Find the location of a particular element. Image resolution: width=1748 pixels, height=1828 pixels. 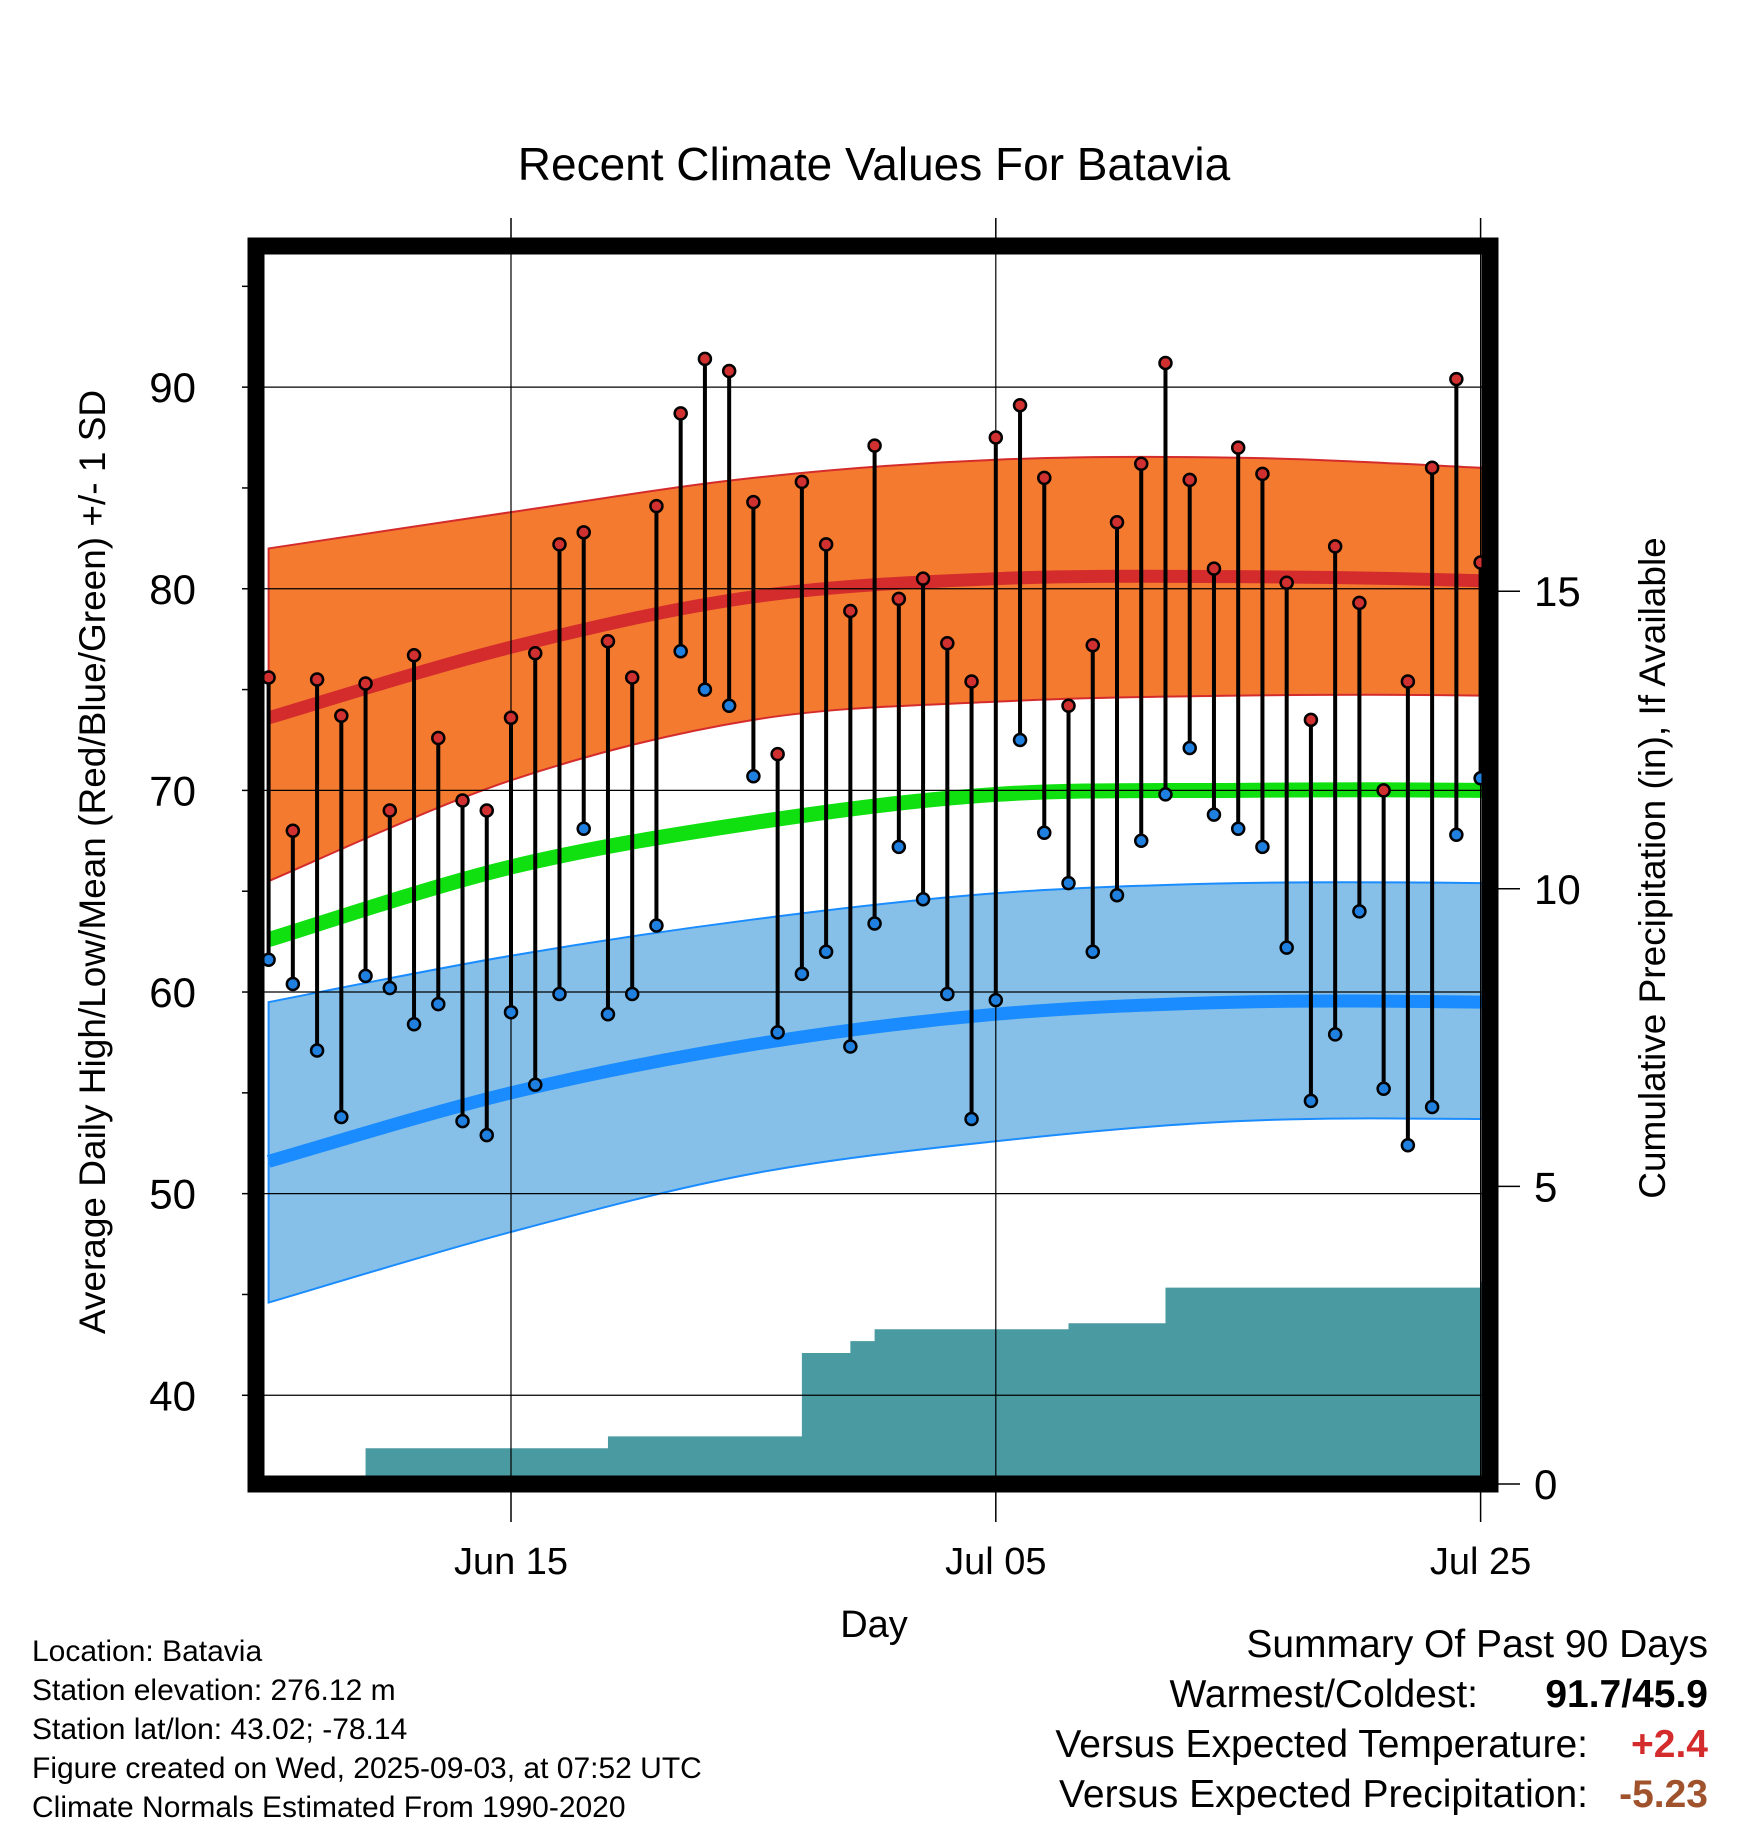

location-text: Location: Batavia is located at coordinates (147, 1651).